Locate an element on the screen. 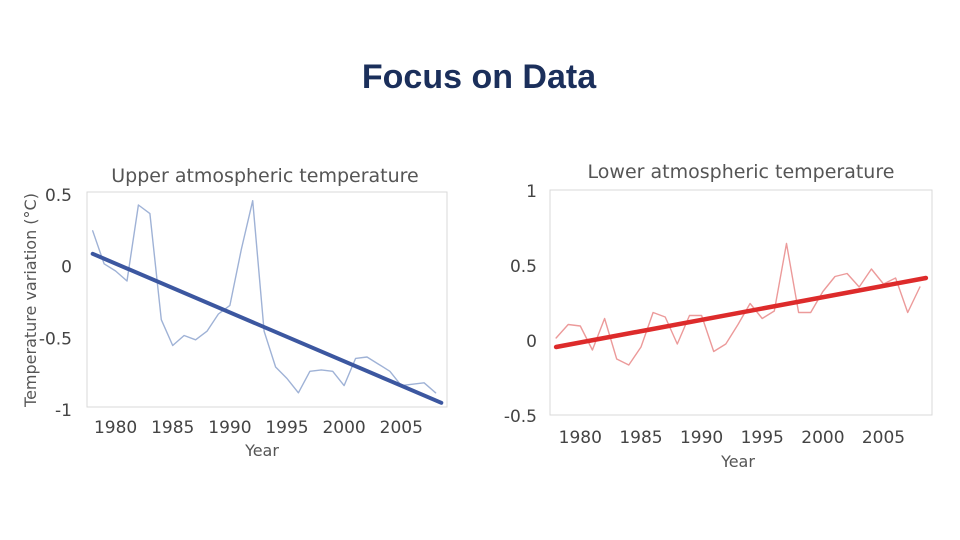 The height and width of the screenshot is (540, 960). lower-xtick-label: 1990 is located at coordinates (701, 438).